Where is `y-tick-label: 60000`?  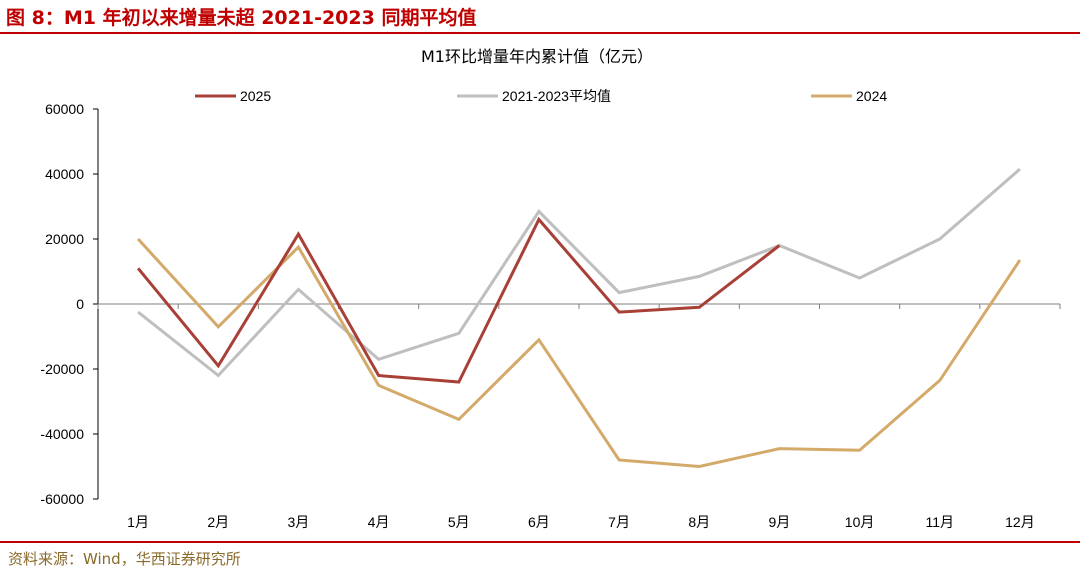
y-tick-label: 60000 is located at coordinates (64, 109).